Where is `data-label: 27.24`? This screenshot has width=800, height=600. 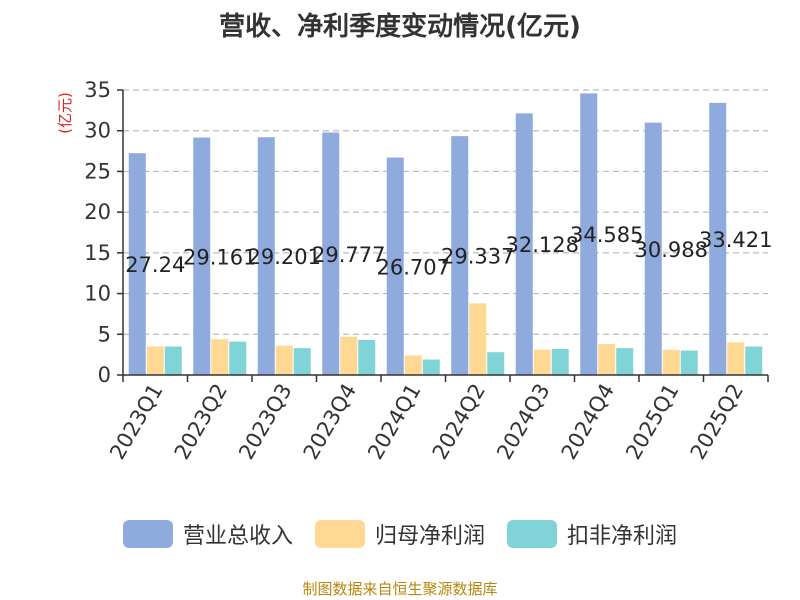
data-label: 27.24 is located at coordinates (155, 265).